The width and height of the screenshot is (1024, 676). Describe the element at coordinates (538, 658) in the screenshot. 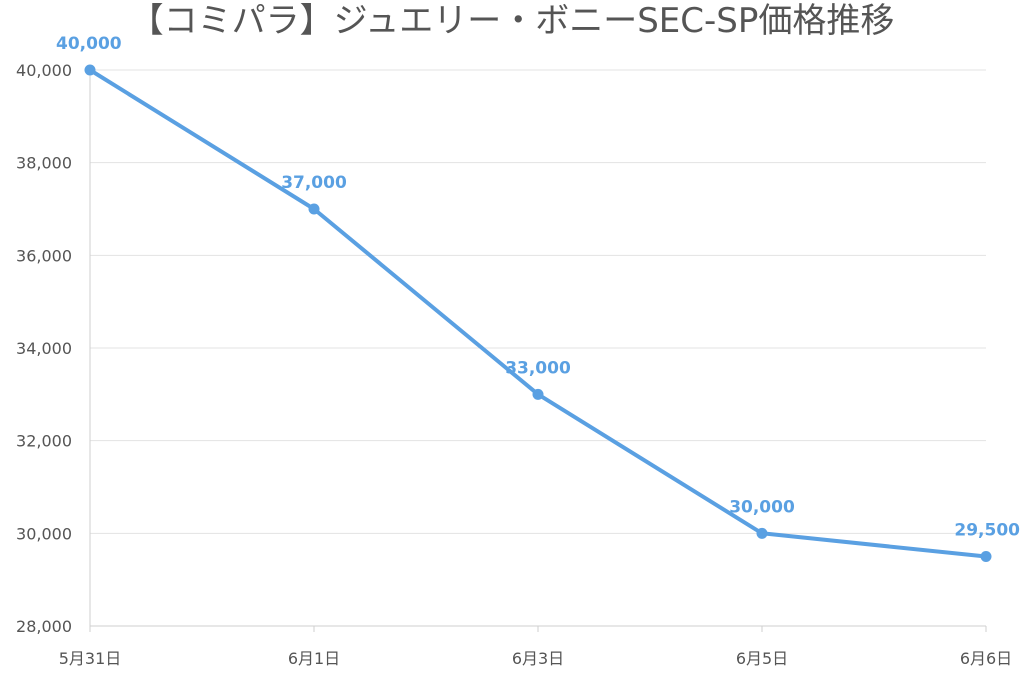

I see `x-tick-label: 6月3日` at that location.